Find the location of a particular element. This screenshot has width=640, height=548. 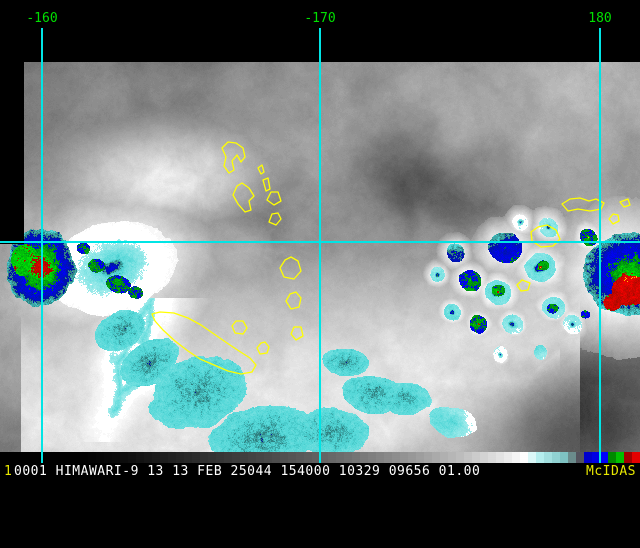

latitude-gridline is located at coordinates (320, 242).